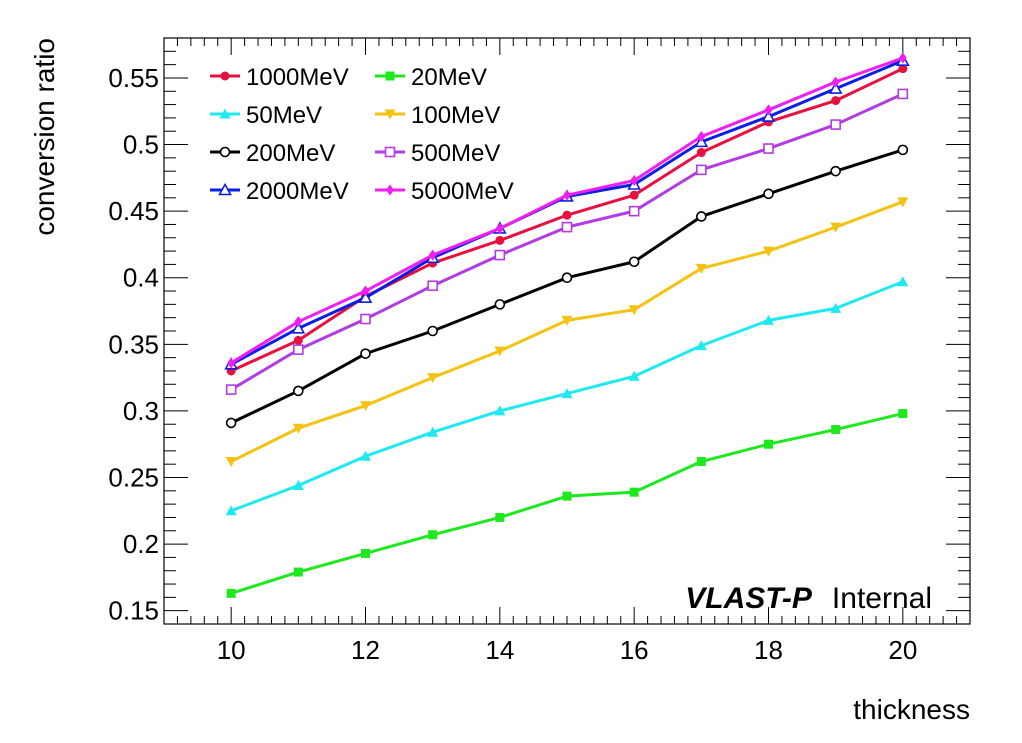 This screenshot has height=743, width=1022. Describe the element at coordinates (462, 191) in the screenshot. I see `legend-label: 5000MeV` at that location.